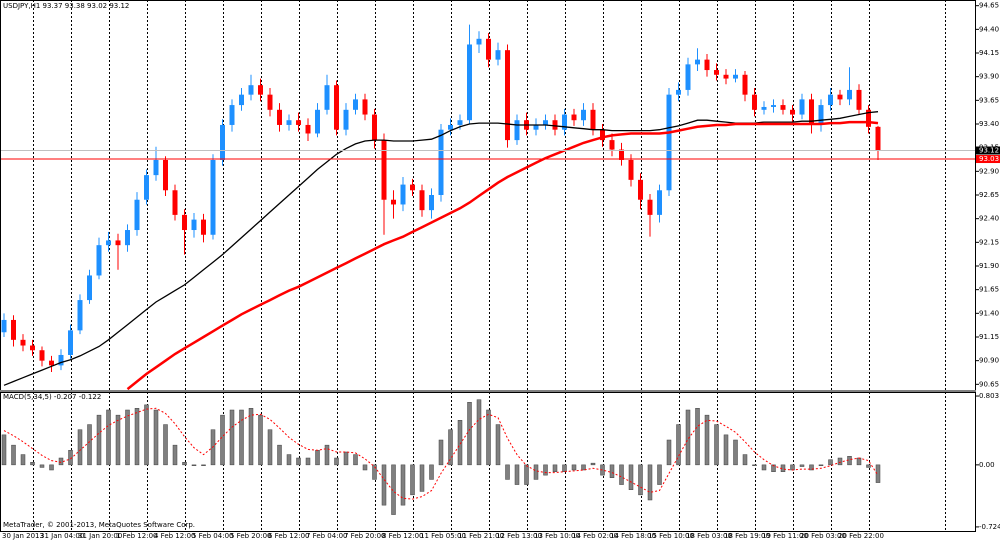 The width and height of the screenshot is (1000, 541). What do you see at coordinates (785, 536) in the screenshot?
I see `x-tick-label: 19 Feb 11:00` at bounding box center [785, 536].